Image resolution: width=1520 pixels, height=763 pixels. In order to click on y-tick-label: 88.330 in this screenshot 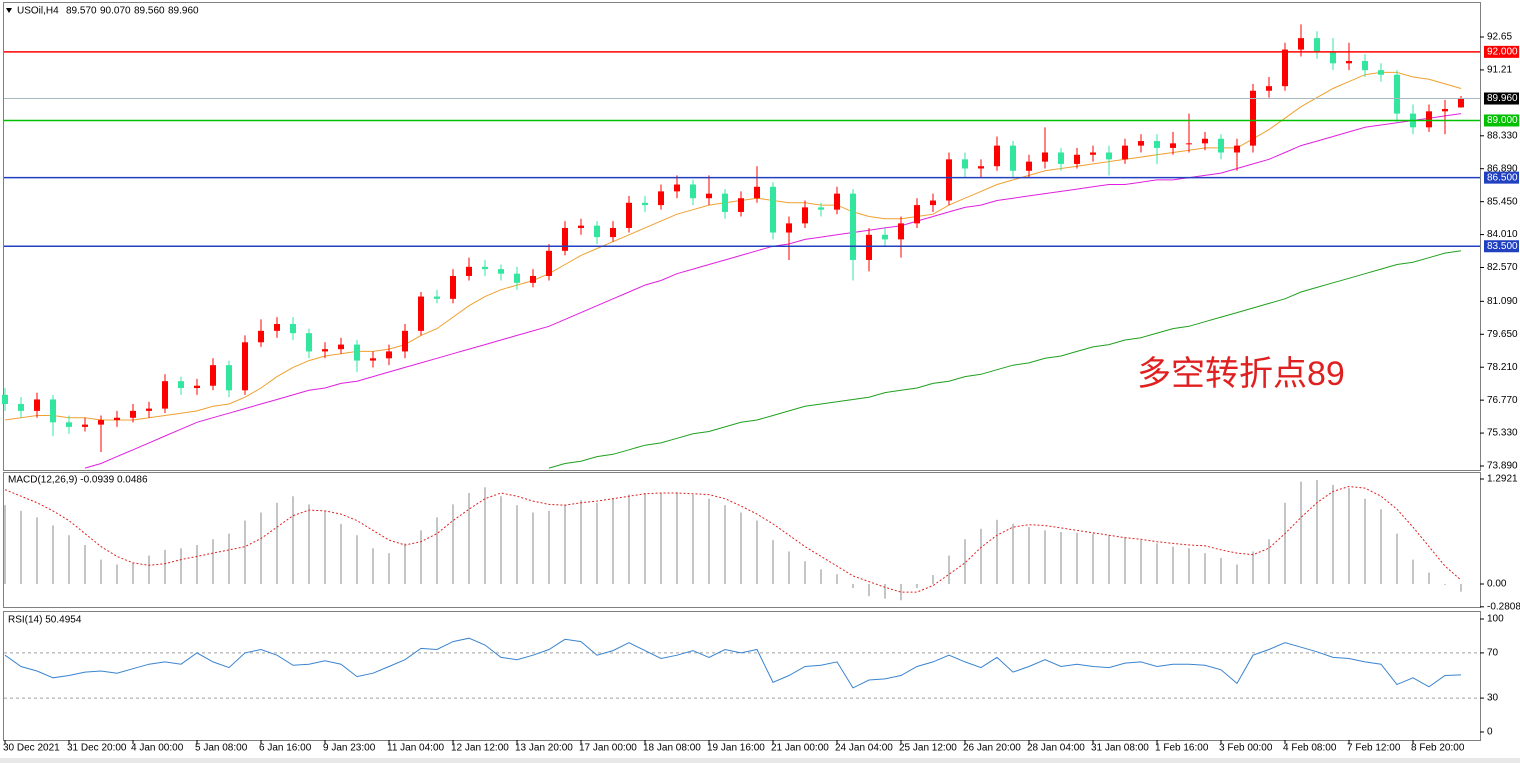, I will do `click(1502, 135)`.